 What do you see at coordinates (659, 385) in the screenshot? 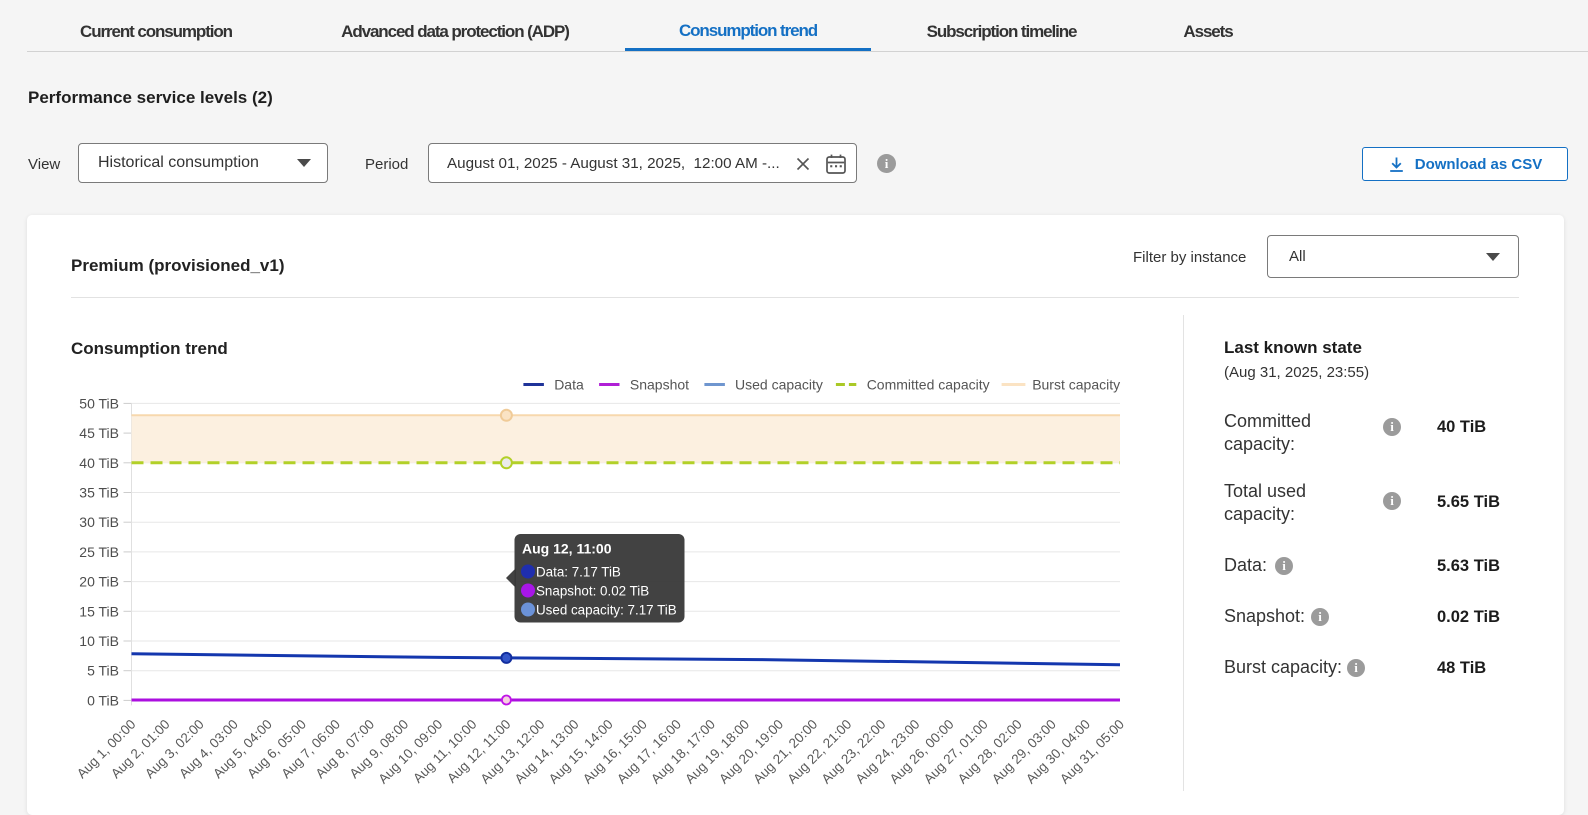
I see `svg-text: Snapshot` at bounding box center [659, 385].